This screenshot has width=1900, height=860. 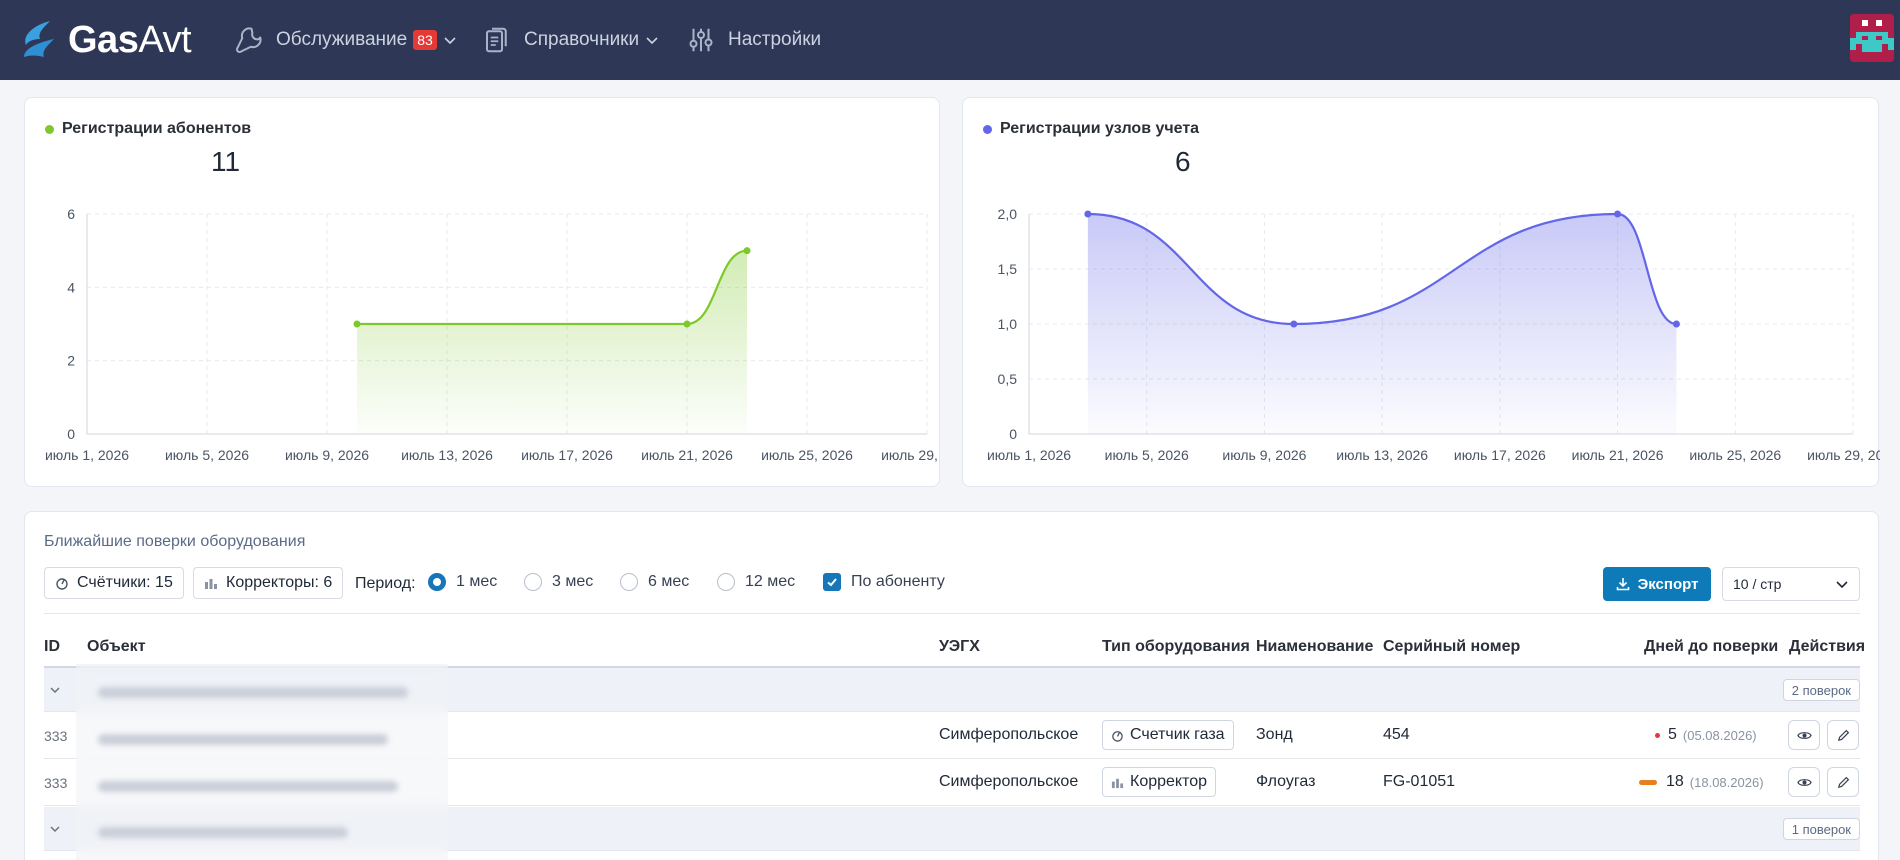 What do you see at coordinates (1500, 455) in the screenshot?
I see `x-tick-label: июль 17, 2026` at bounding box center [1500, 455].